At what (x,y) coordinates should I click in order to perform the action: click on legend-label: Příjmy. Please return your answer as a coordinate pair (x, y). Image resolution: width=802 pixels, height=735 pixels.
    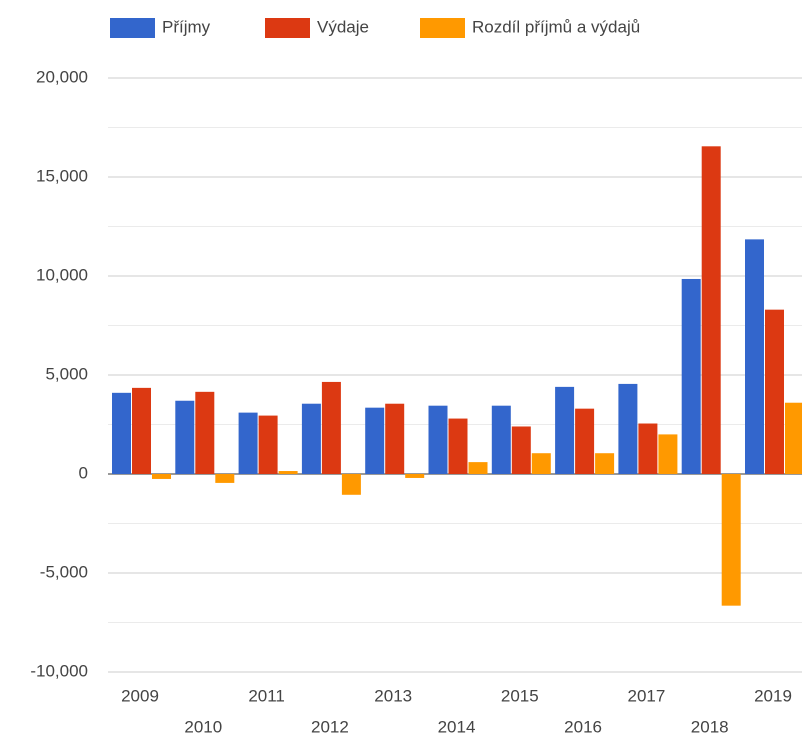
    Looking at the image, I should click on (186, 26).